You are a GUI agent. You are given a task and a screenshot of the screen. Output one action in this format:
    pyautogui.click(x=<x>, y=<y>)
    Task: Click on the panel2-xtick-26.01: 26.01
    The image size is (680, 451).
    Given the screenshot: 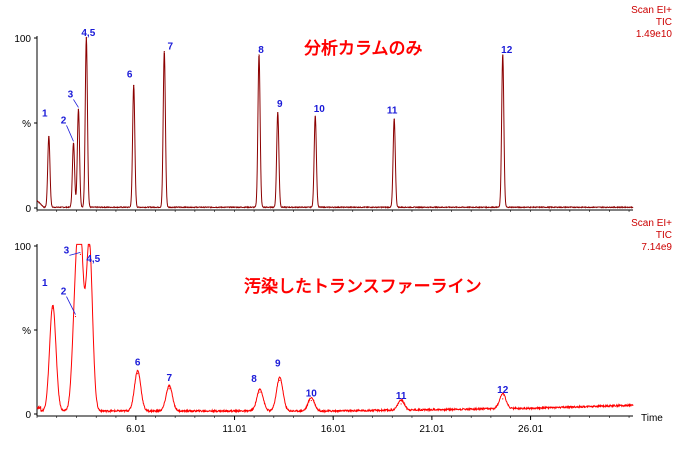 What is the action you would take?
    pyautogui.click(x=530, y=429)
    